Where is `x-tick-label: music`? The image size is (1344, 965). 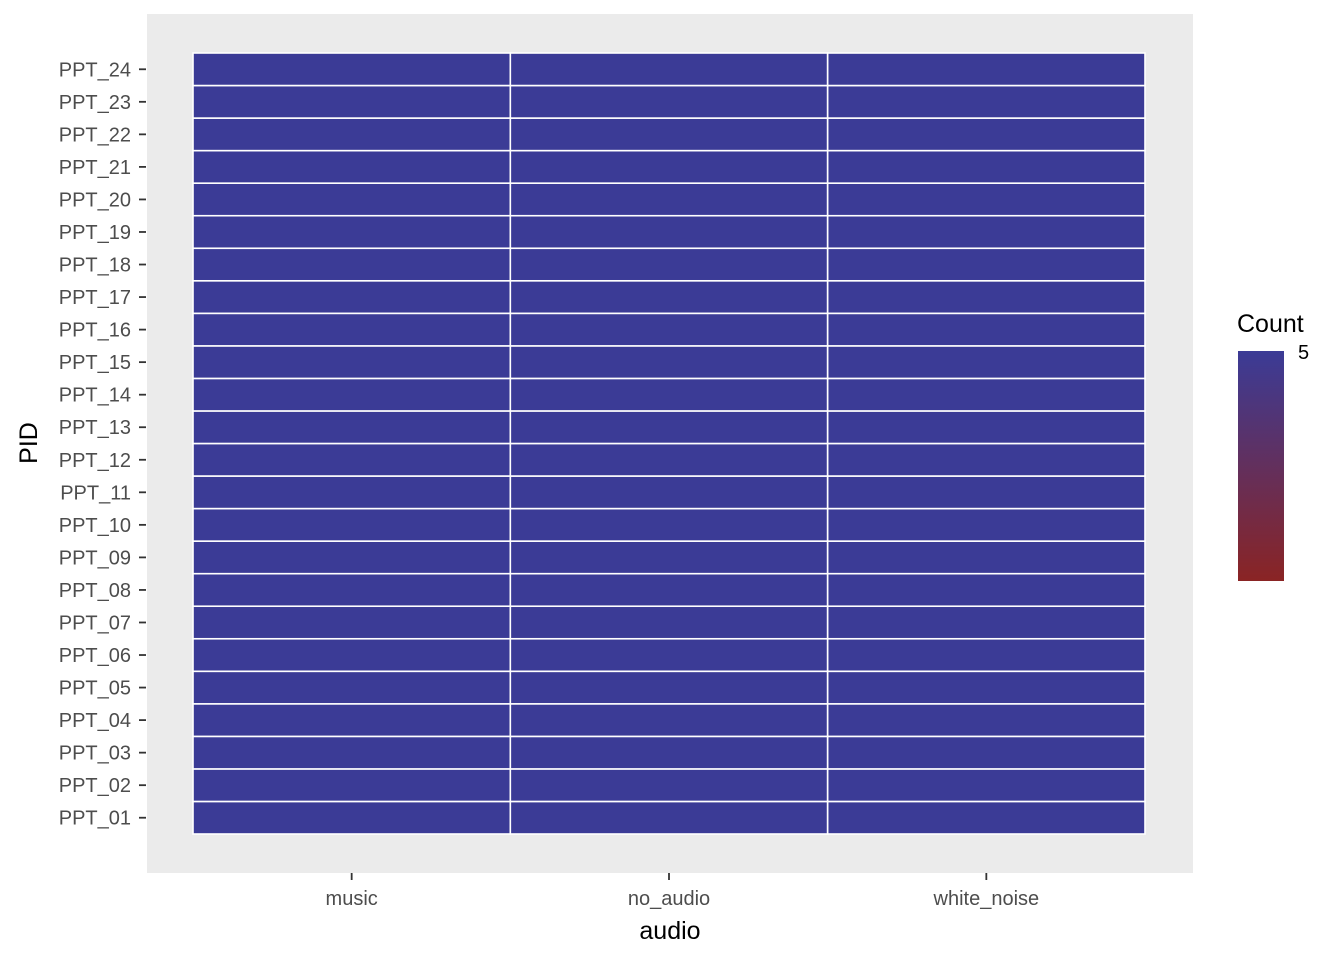
x-tick-label: music is located at coordinates (352, 899).